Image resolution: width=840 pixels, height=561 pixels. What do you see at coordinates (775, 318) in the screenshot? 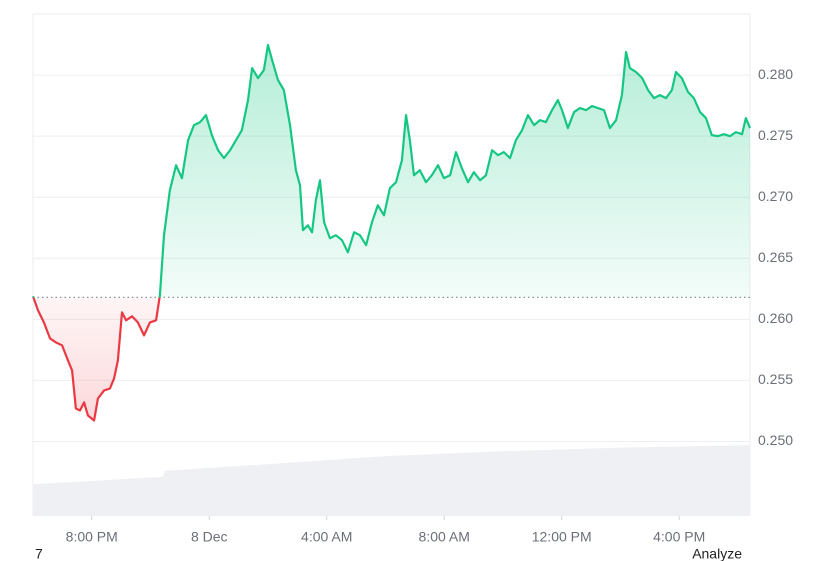
I see `y-tick-label: 0.260` at bounding box center [775, 318].